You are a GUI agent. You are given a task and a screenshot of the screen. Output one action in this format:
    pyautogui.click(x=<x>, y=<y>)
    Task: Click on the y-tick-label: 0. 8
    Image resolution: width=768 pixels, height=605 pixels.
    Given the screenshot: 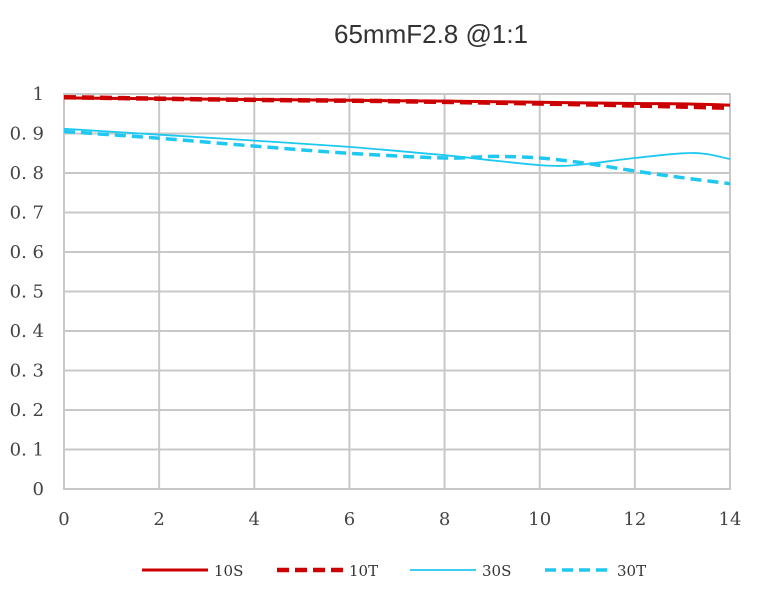 What is the action you would take?
    pyautogui.click(x=27, y=173)
    